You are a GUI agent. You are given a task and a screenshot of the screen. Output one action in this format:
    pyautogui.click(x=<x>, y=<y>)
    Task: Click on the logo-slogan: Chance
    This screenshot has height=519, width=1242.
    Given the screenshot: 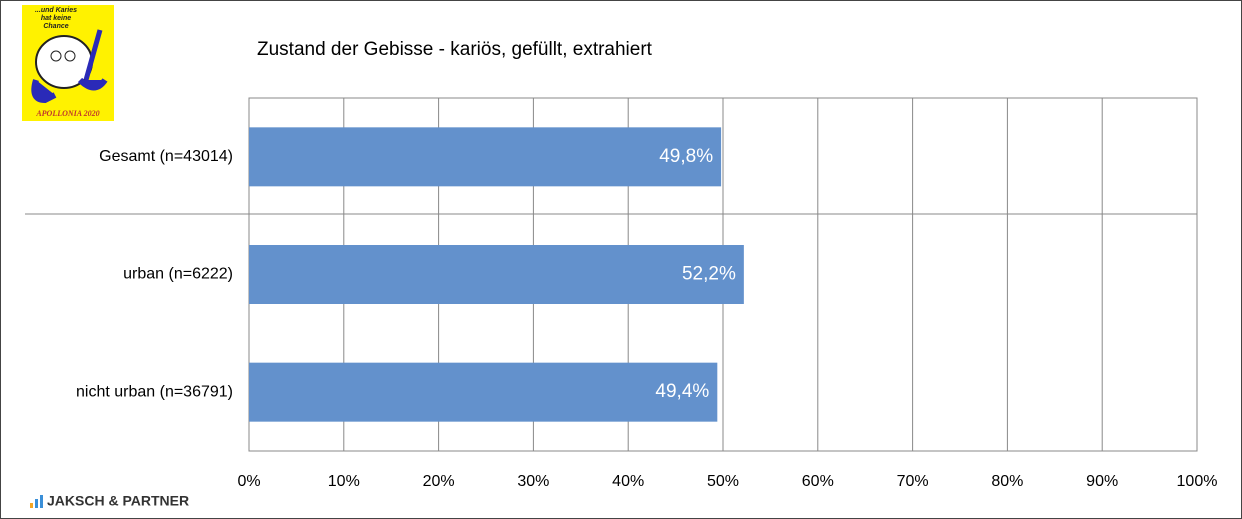 What is the action you would take?
    pyautogui.click(x=55, y=26)
    